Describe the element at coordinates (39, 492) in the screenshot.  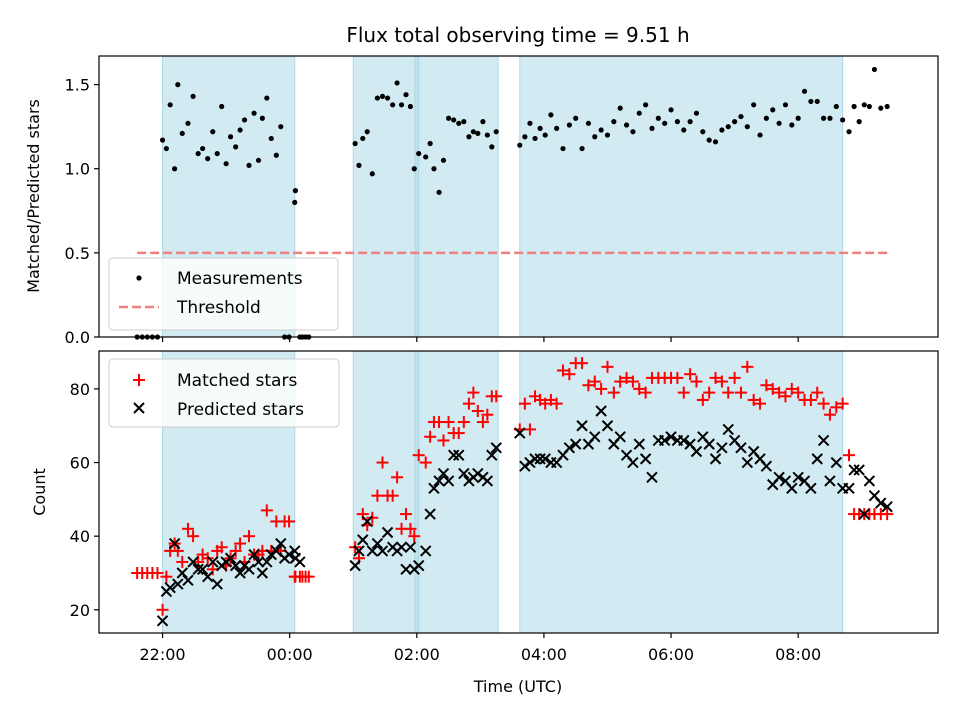
I see `bottom-y-axis-label: Count` at that location.